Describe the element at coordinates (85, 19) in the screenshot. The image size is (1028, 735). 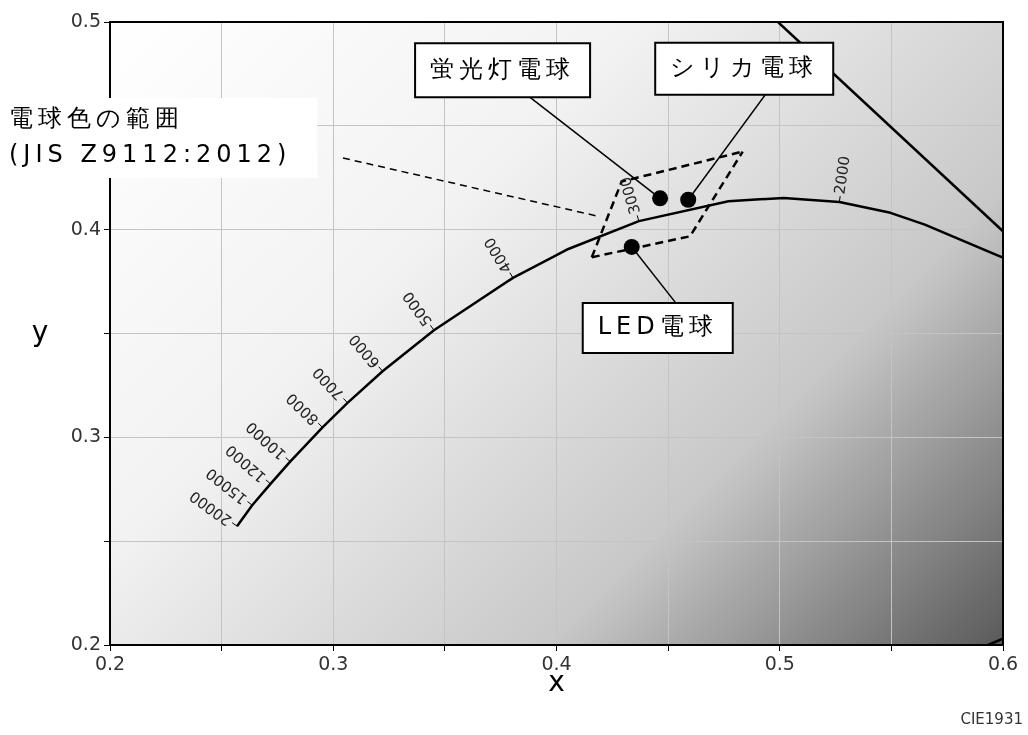
I see `y-tick-label: 0.5` at that location.